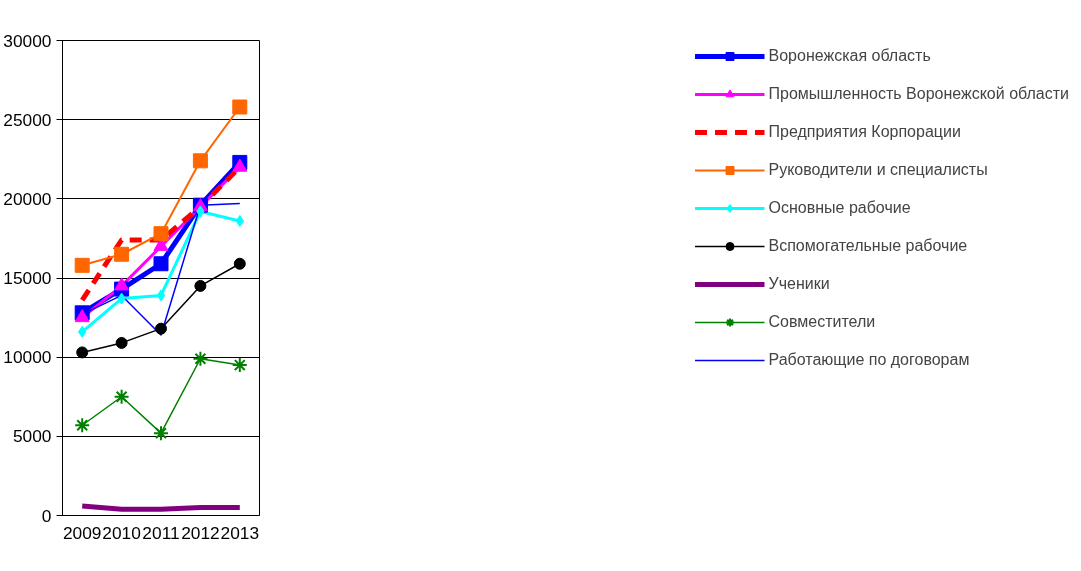  Describe the element at coordinates (46, 515) in the screenshot. I see `y-tick-label: 0` at that location.